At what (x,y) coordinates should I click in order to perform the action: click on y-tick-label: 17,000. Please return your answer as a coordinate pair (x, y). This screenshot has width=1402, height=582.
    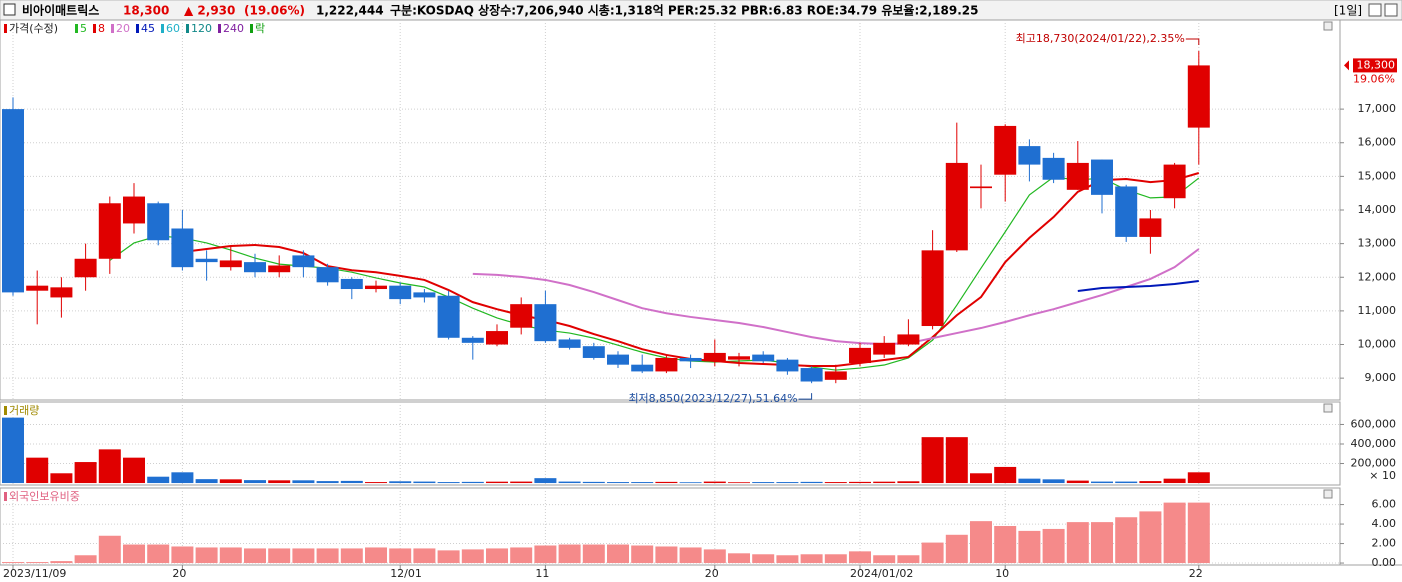
    Looking at the image, I should click on (1377, 108).